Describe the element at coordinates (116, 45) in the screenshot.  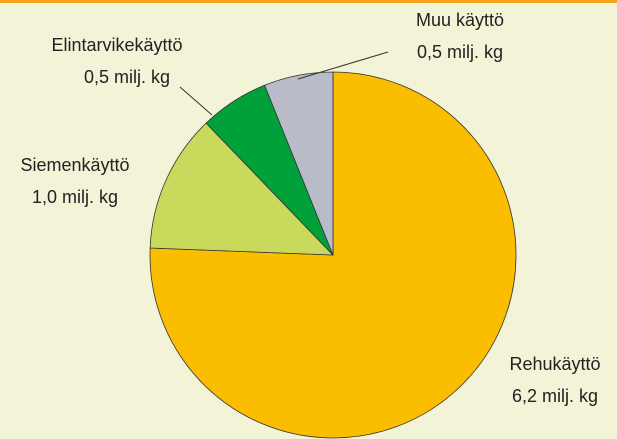
I see `slice-label: Elintarvikekäyttö` at that location.